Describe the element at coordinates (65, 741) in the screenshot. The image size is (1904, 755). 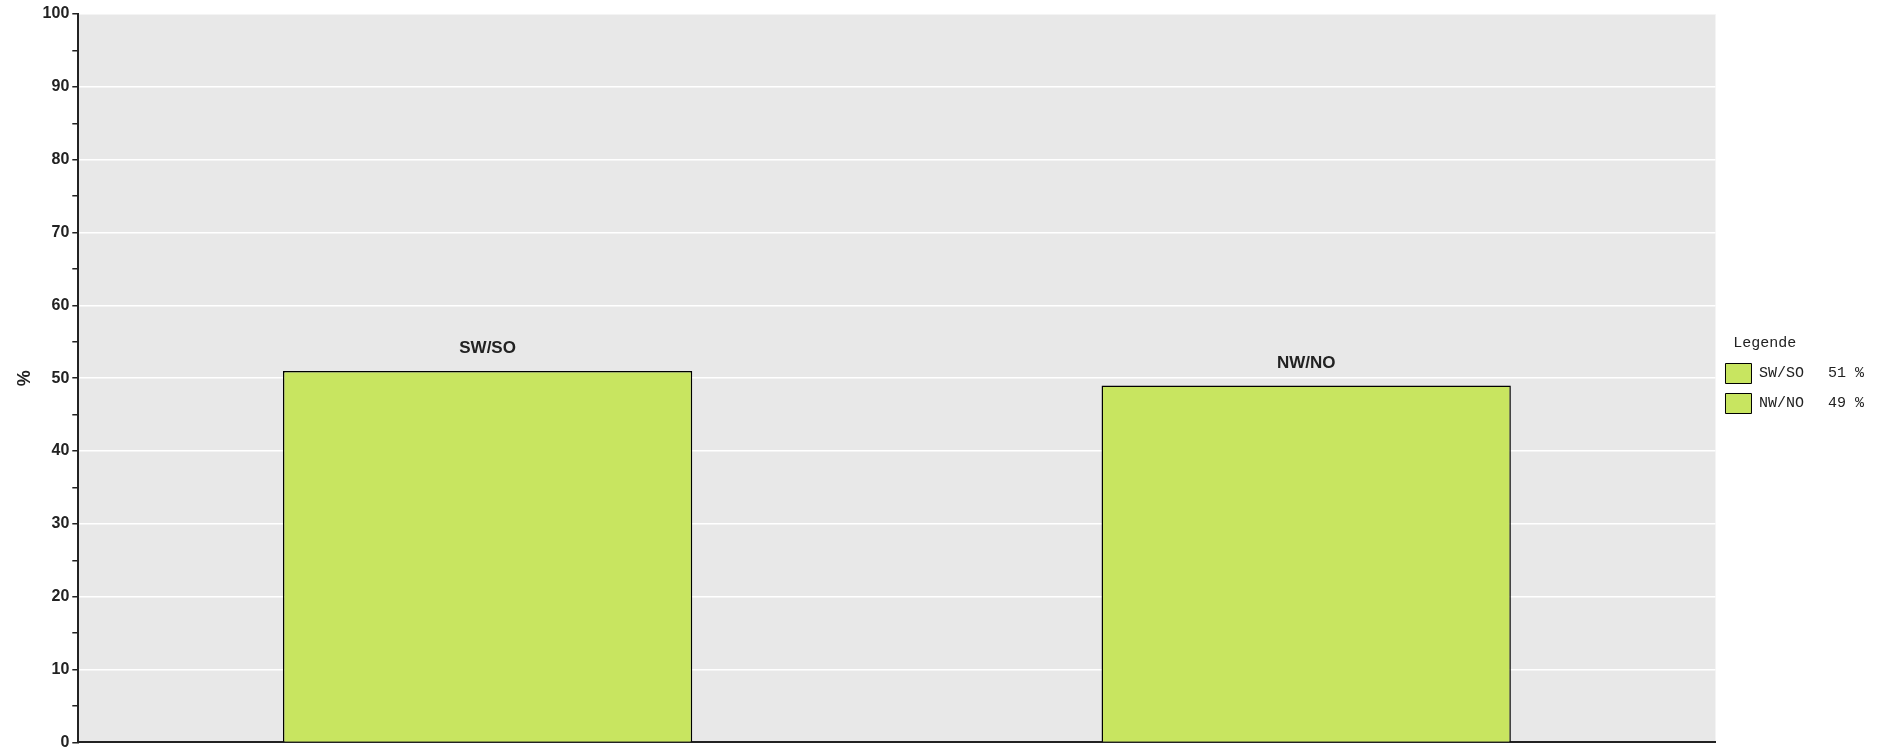
I see `y-tick-label: 0` at that location.